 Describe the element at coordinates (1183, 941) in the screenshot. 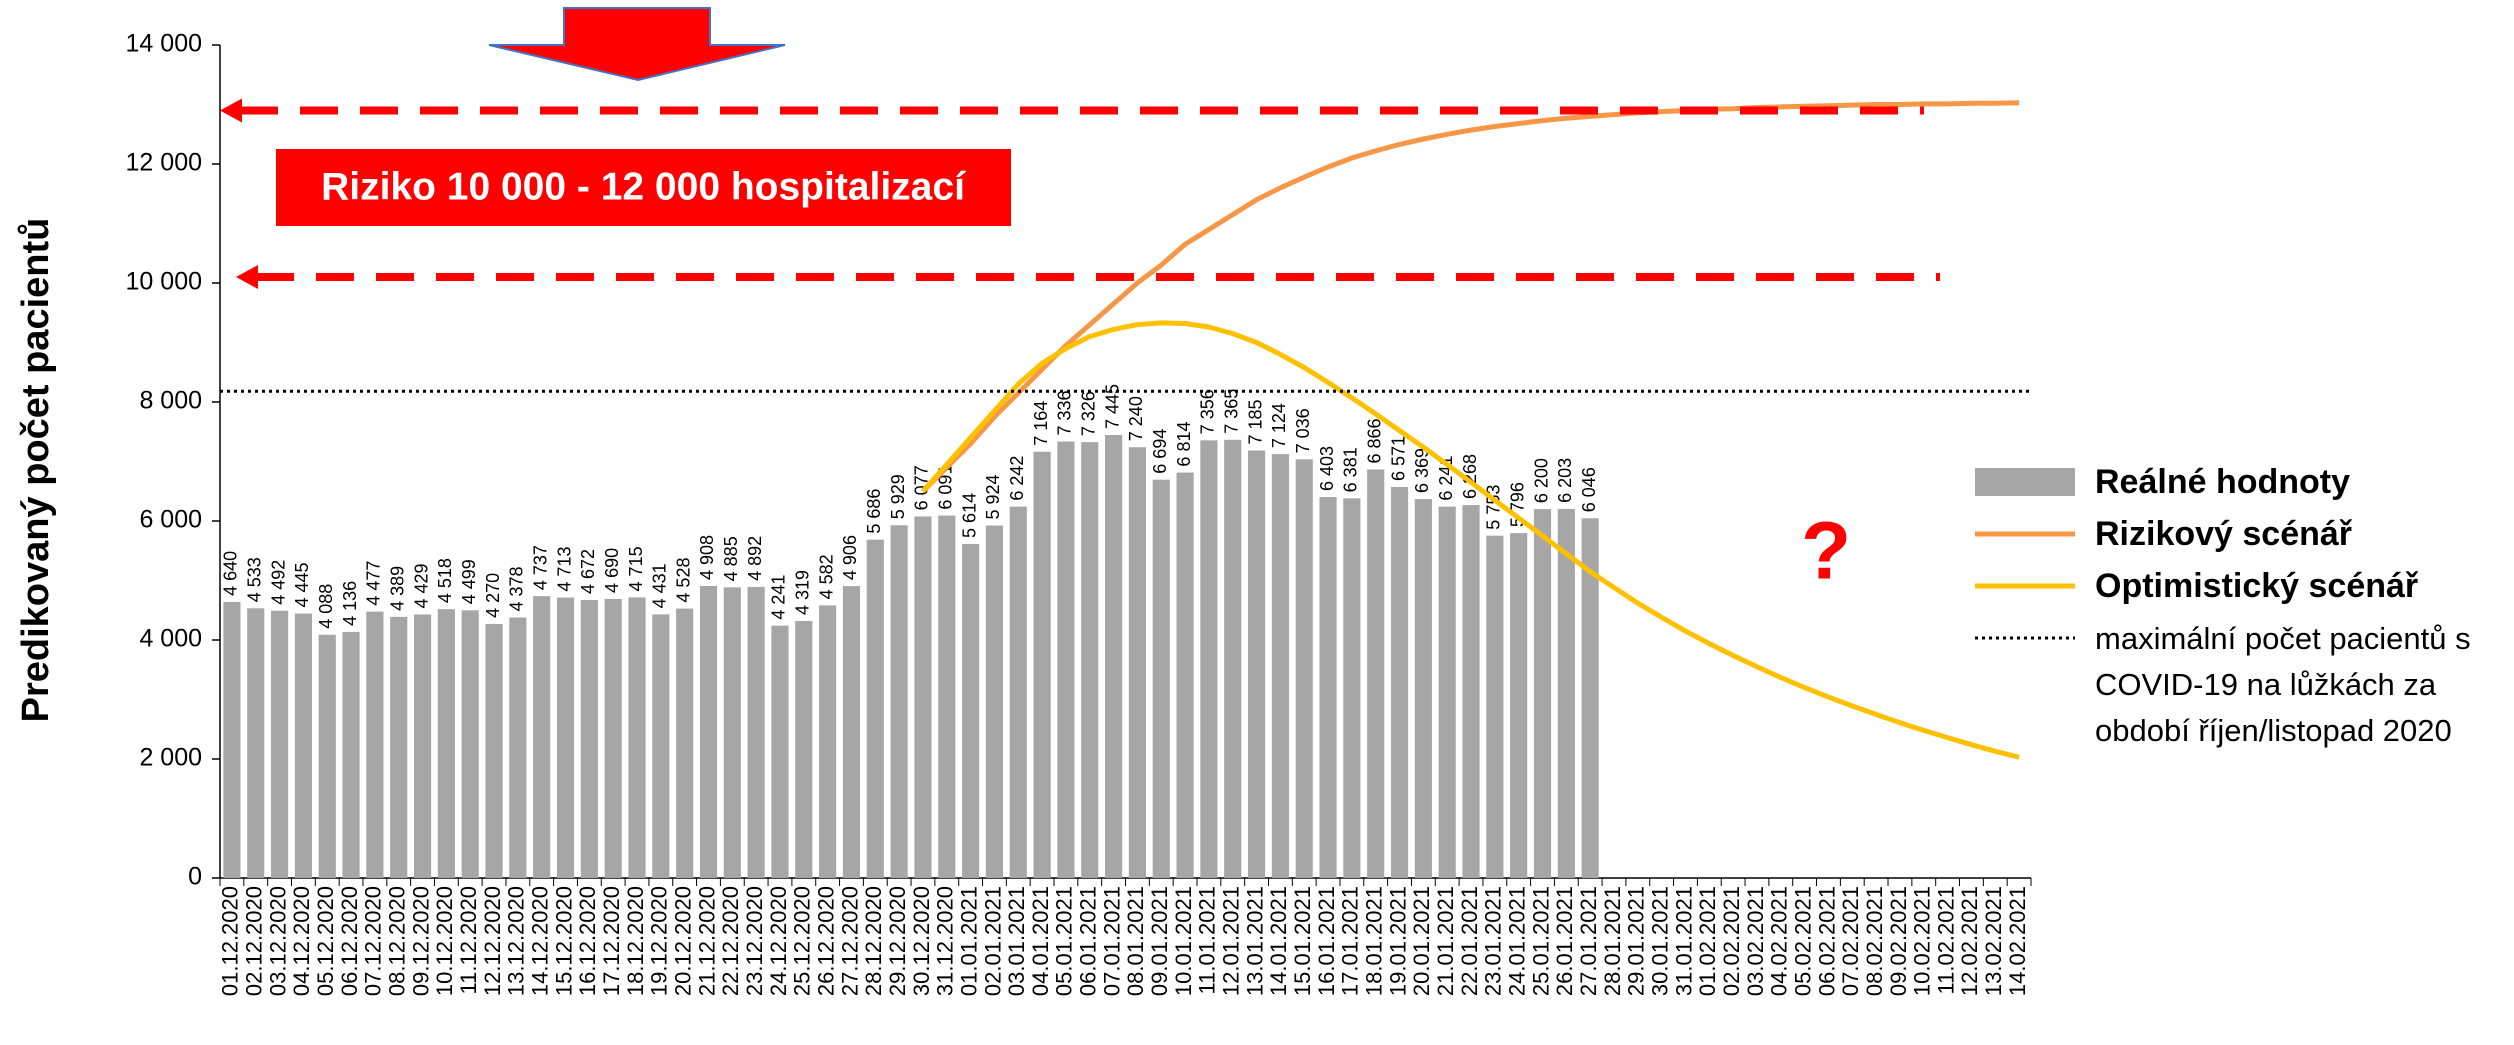

I see `x-tick-label: 10.01.2021` at that location.